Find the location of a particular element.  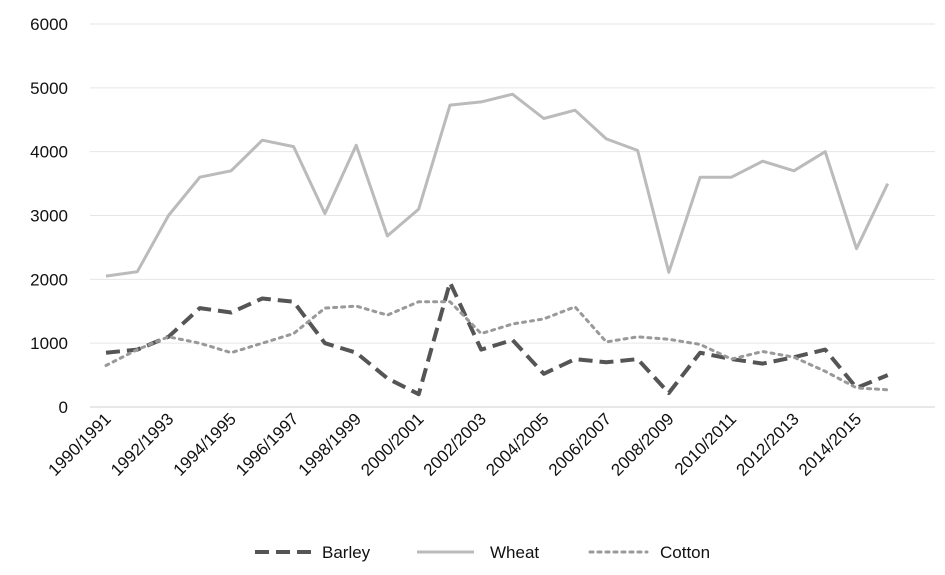

y-axis-ticks: 0 1000 2000 3000 4000 5000 6000 is located at coordinates (49, 216).